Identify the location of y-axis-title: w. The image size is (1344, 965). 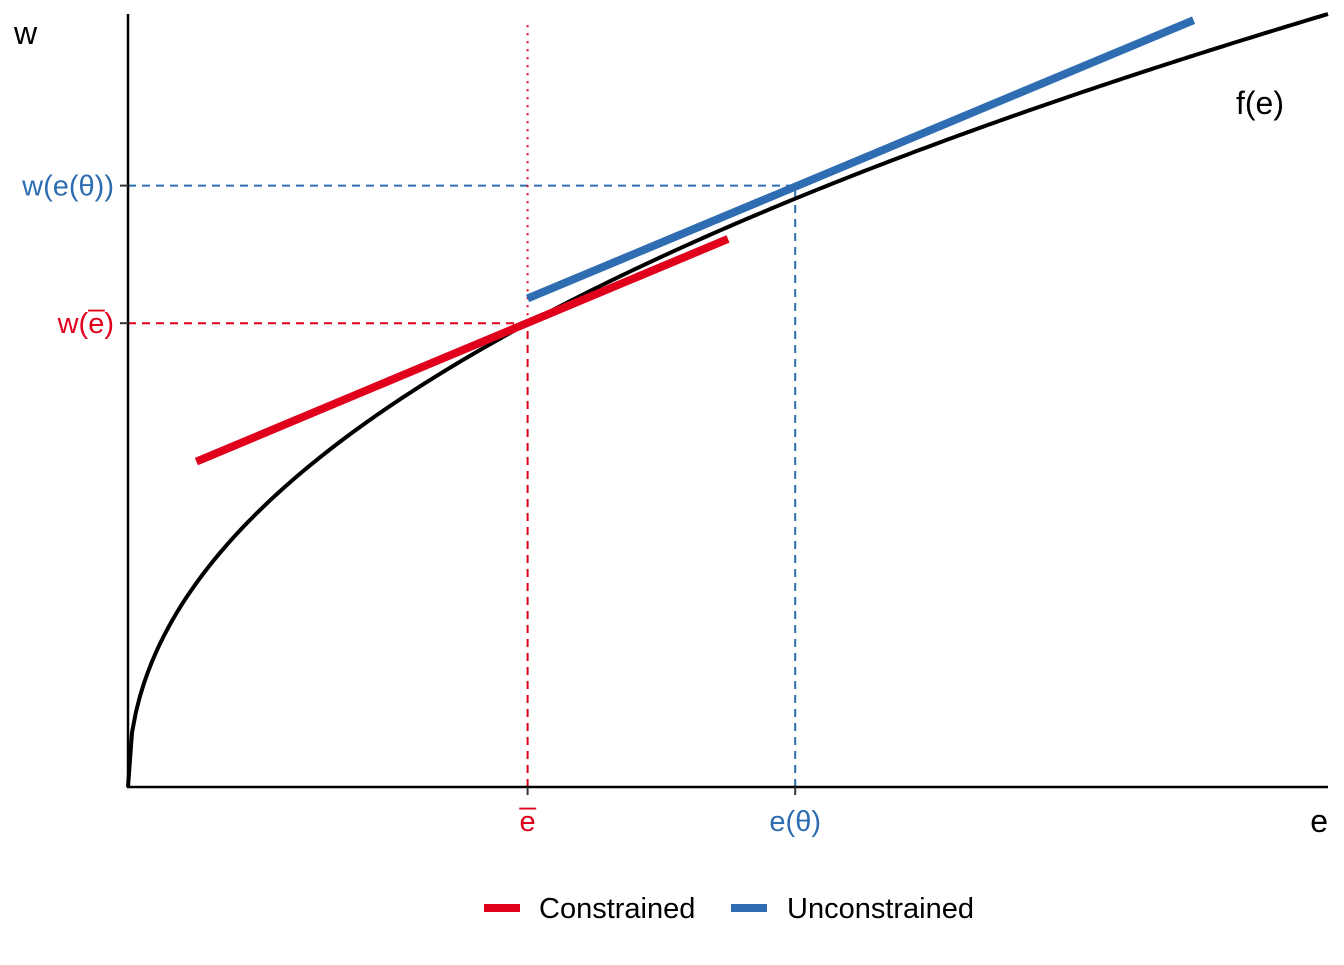
(25, 33).